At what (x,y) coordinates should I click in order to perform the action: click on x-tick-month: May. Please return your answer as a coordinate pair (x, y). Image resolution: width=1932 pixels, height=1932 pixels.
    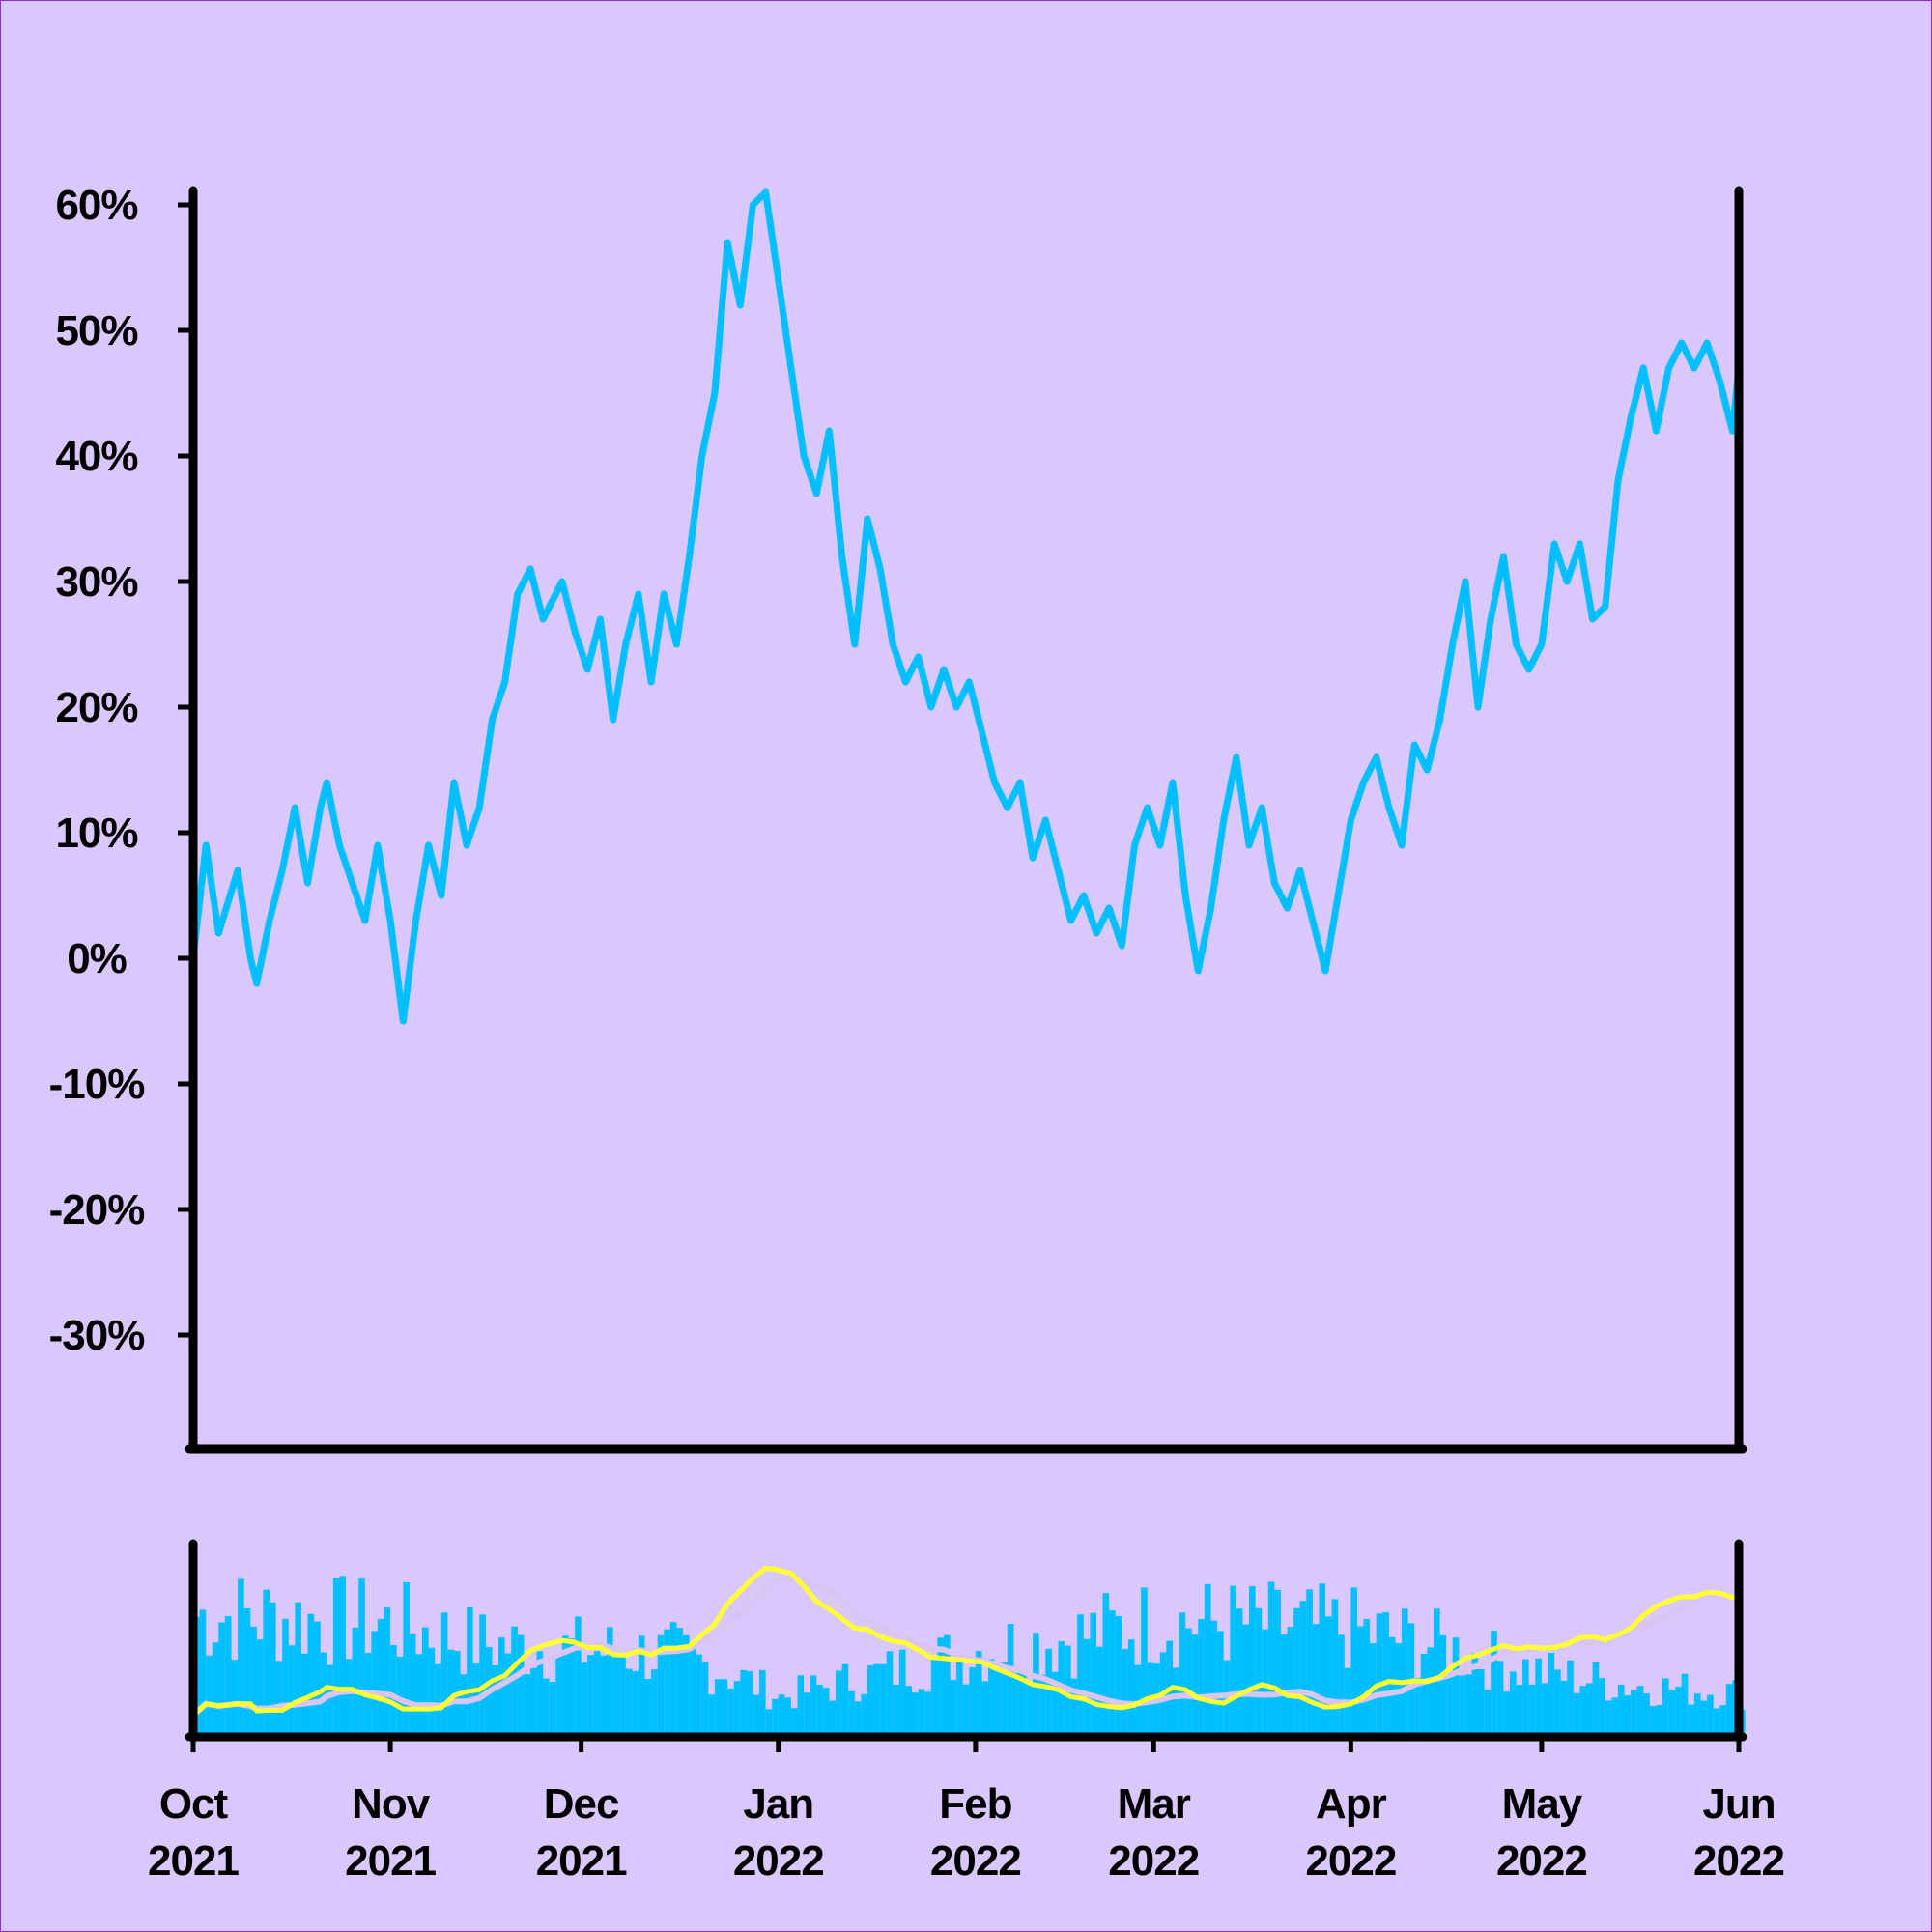
    Looking at the image, I should click on (1542, 1804).